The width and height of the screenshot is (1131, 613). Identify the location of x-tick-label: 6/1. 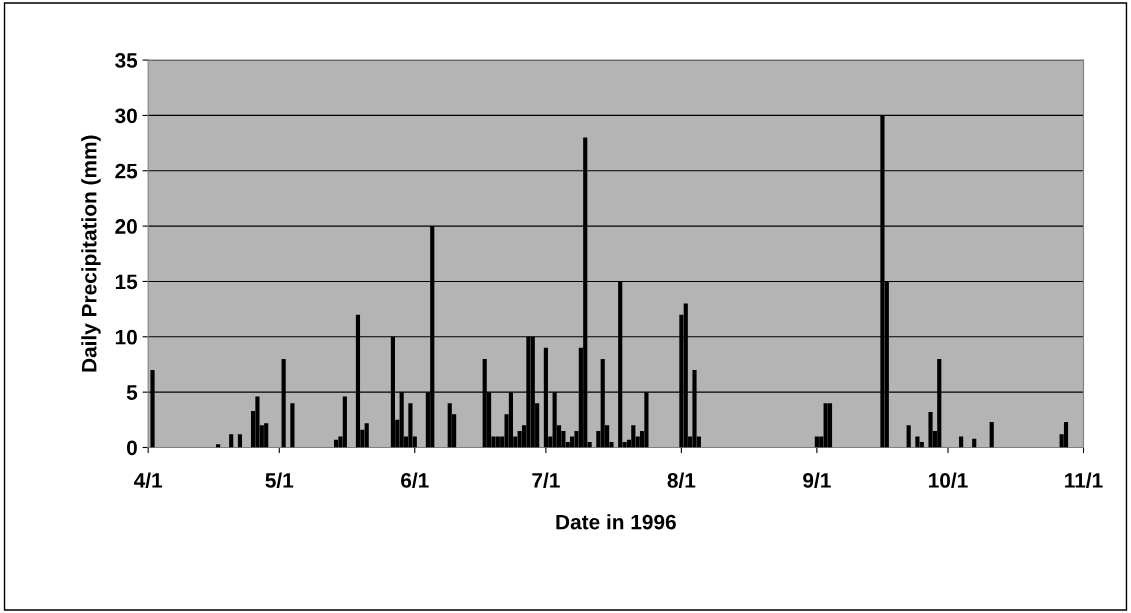
(415, 480).